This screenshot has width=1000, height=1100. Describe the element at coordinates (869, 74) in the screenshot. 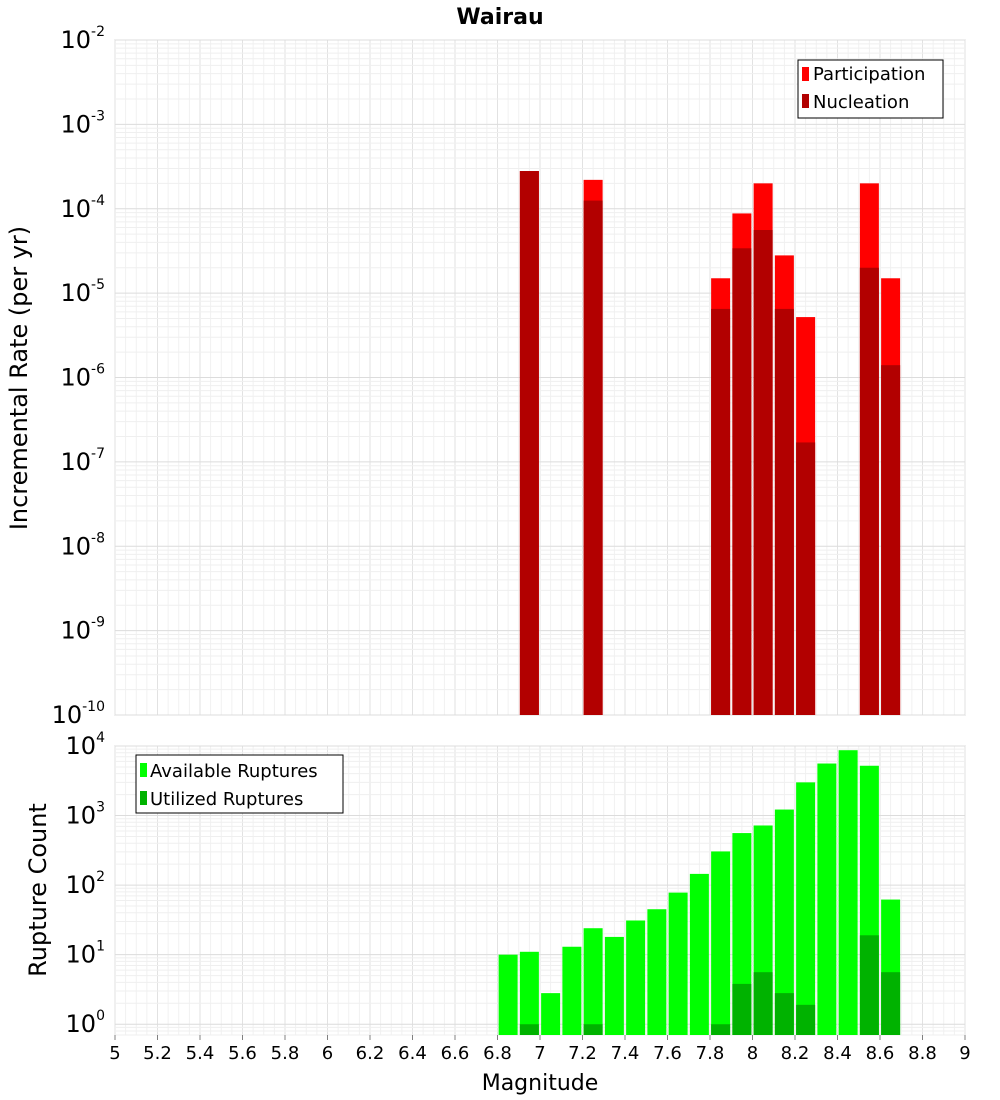

I see `legend-label-participation: Participation` at that location.